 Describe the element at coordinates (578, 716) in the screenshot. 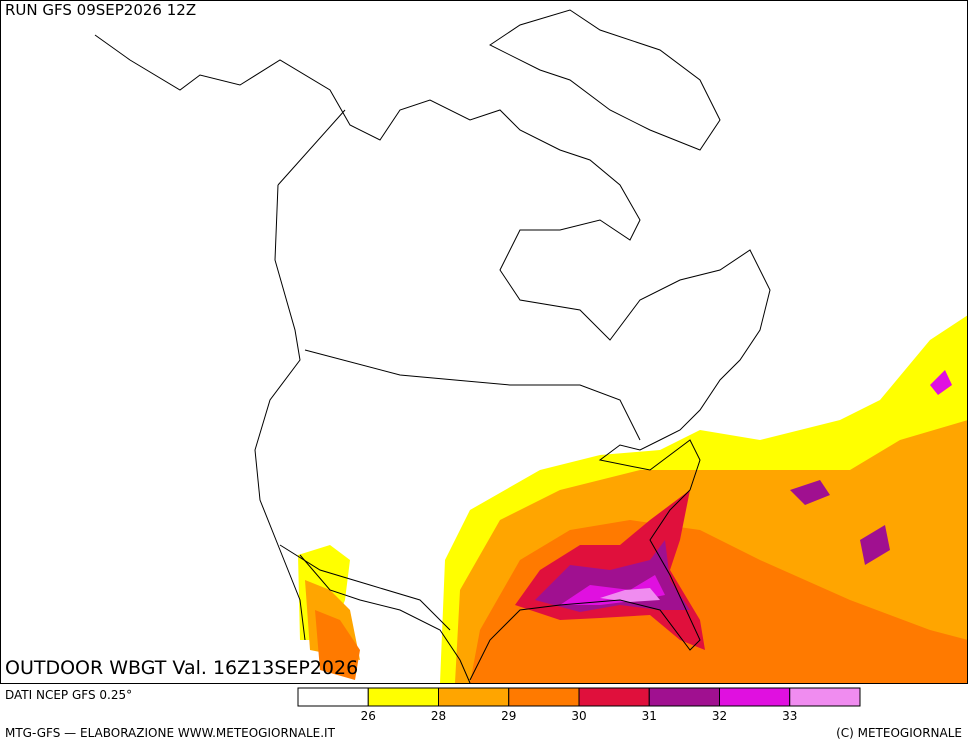

I see `legend-tick-label: 30` at that location.